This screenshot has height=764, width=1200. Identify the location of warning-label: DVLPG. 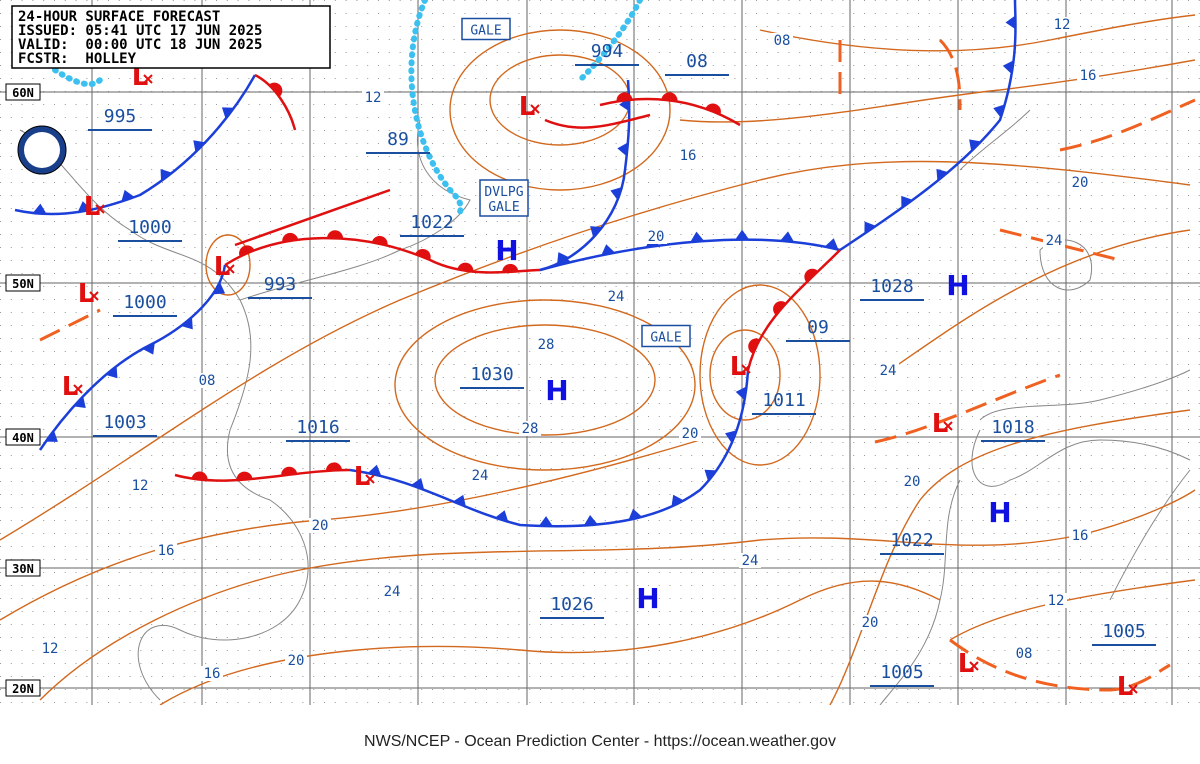
(503, 192).